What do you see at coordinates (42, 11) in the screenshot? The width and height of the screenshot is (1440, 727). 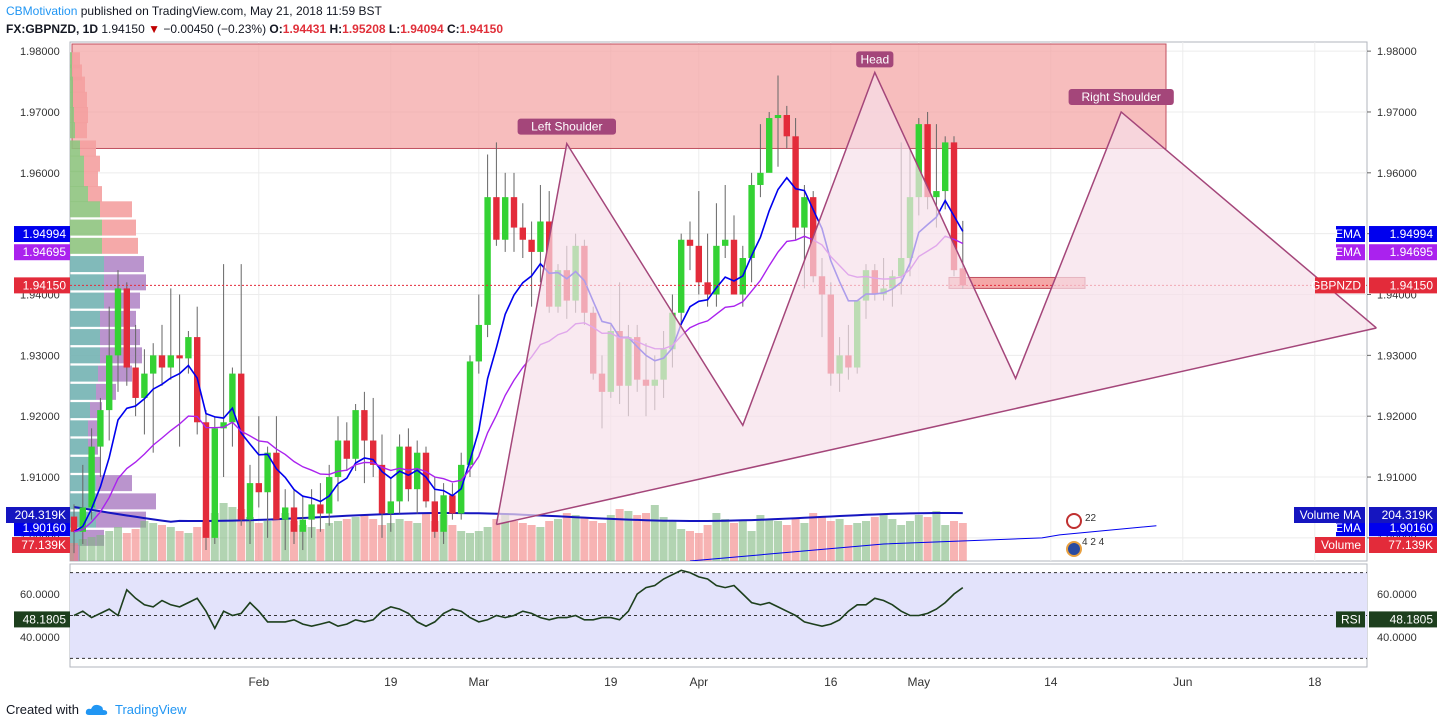 I see `author-link: CBMotivation` at bounding box center [42, 11].